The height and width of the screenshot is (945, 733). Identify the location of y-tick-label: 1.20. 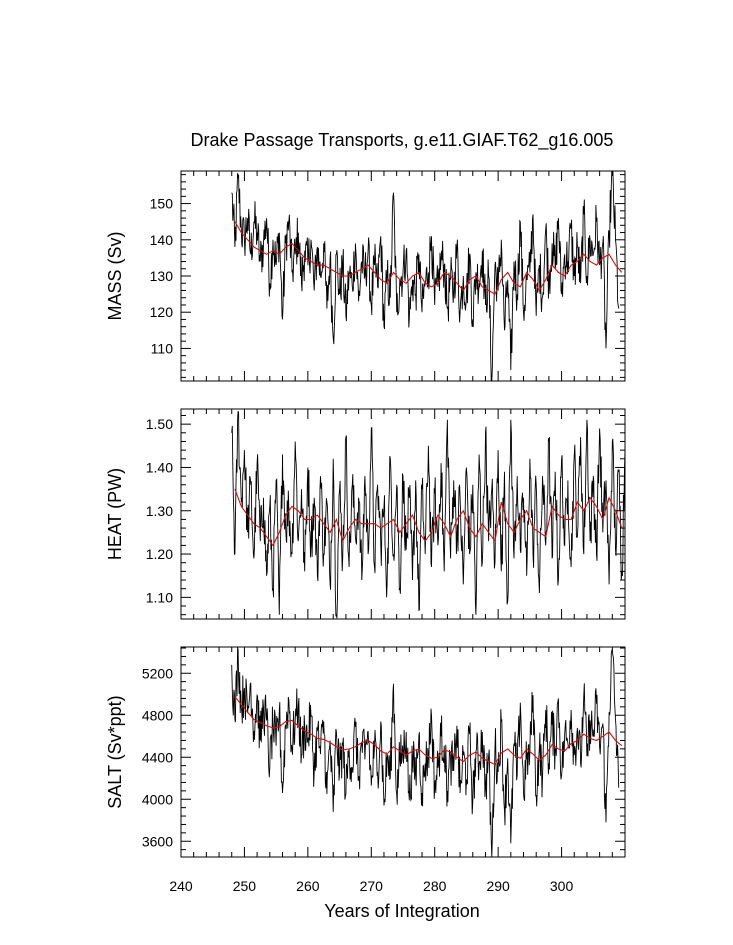
(159, 554).